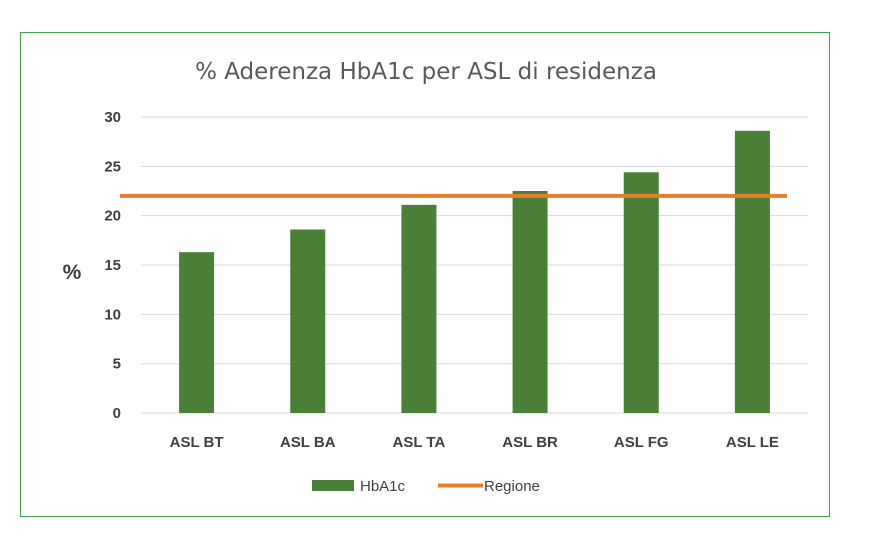 The image size is (869, 553). What do you see at coordinates (641, 442) in the screenshot?
I see `x-tick-label: ASL FG` at bounding box center [641, 442].